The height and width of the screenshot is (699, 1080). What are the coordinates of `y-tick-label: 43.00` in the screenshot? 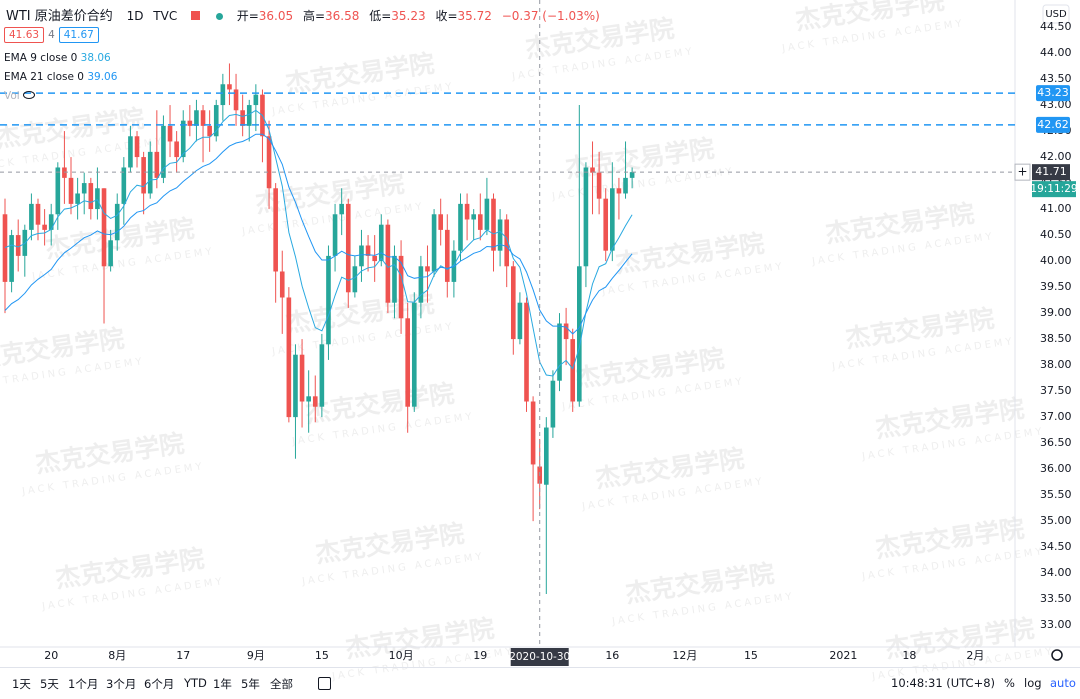 It's located at (1056, 104).